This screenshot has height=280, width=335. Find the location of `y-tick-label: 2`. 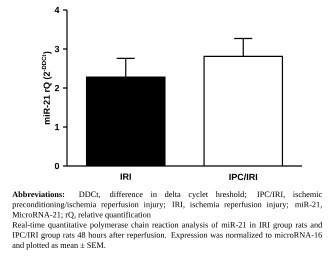

y-tick-label: 2 is located at coordinates (57, 88).